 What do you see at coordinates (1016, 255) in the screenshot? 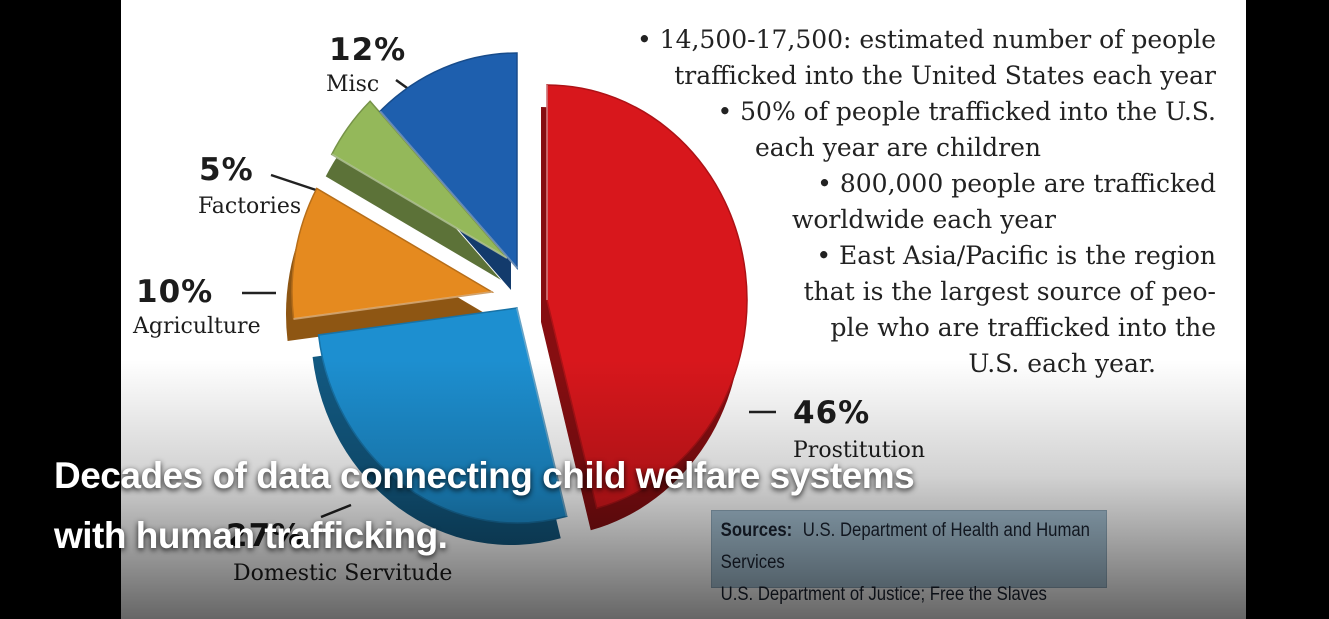
I see `fact-line: • East Asia/Pacific is the region` at bounding box center [1016, 255].